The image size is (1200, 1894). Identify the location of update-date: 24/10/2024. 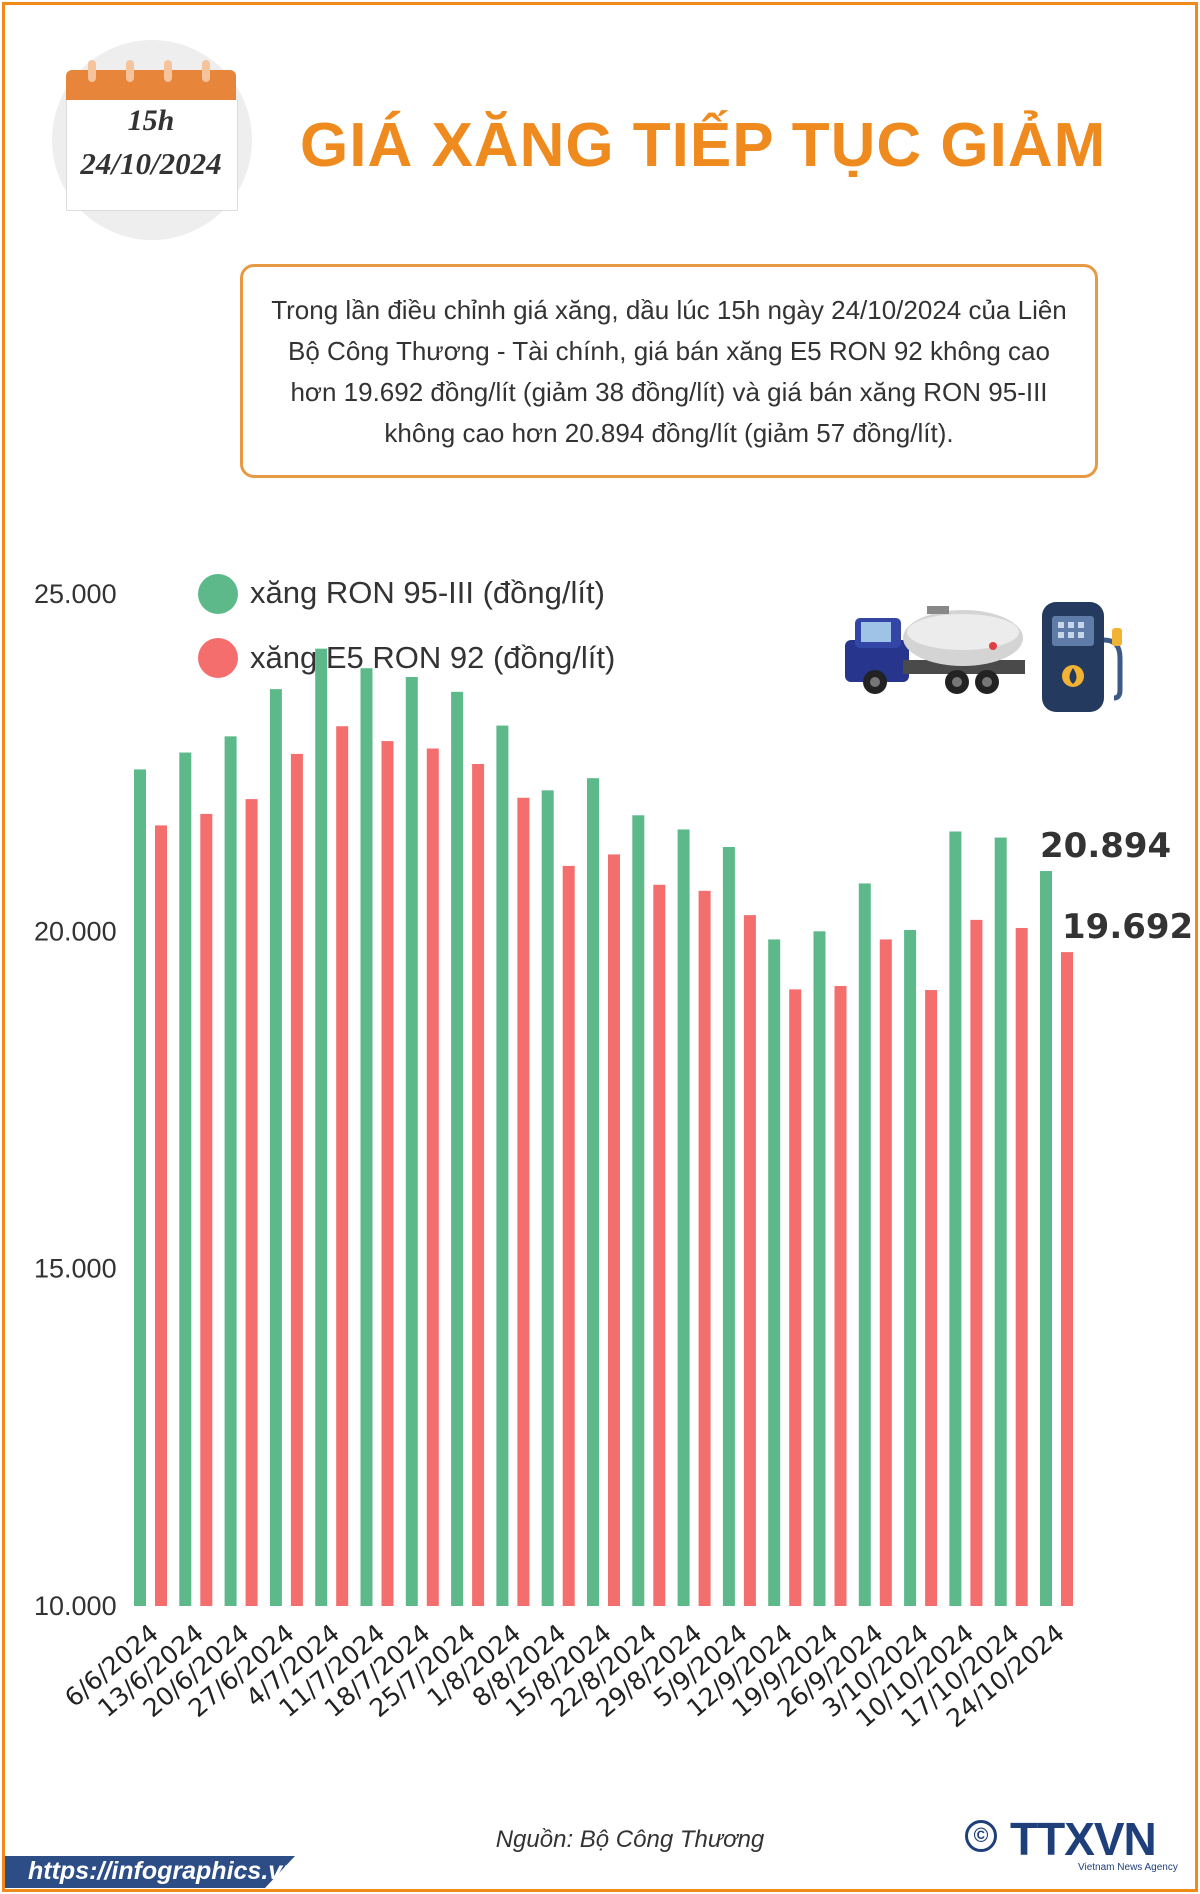
(151, 163).